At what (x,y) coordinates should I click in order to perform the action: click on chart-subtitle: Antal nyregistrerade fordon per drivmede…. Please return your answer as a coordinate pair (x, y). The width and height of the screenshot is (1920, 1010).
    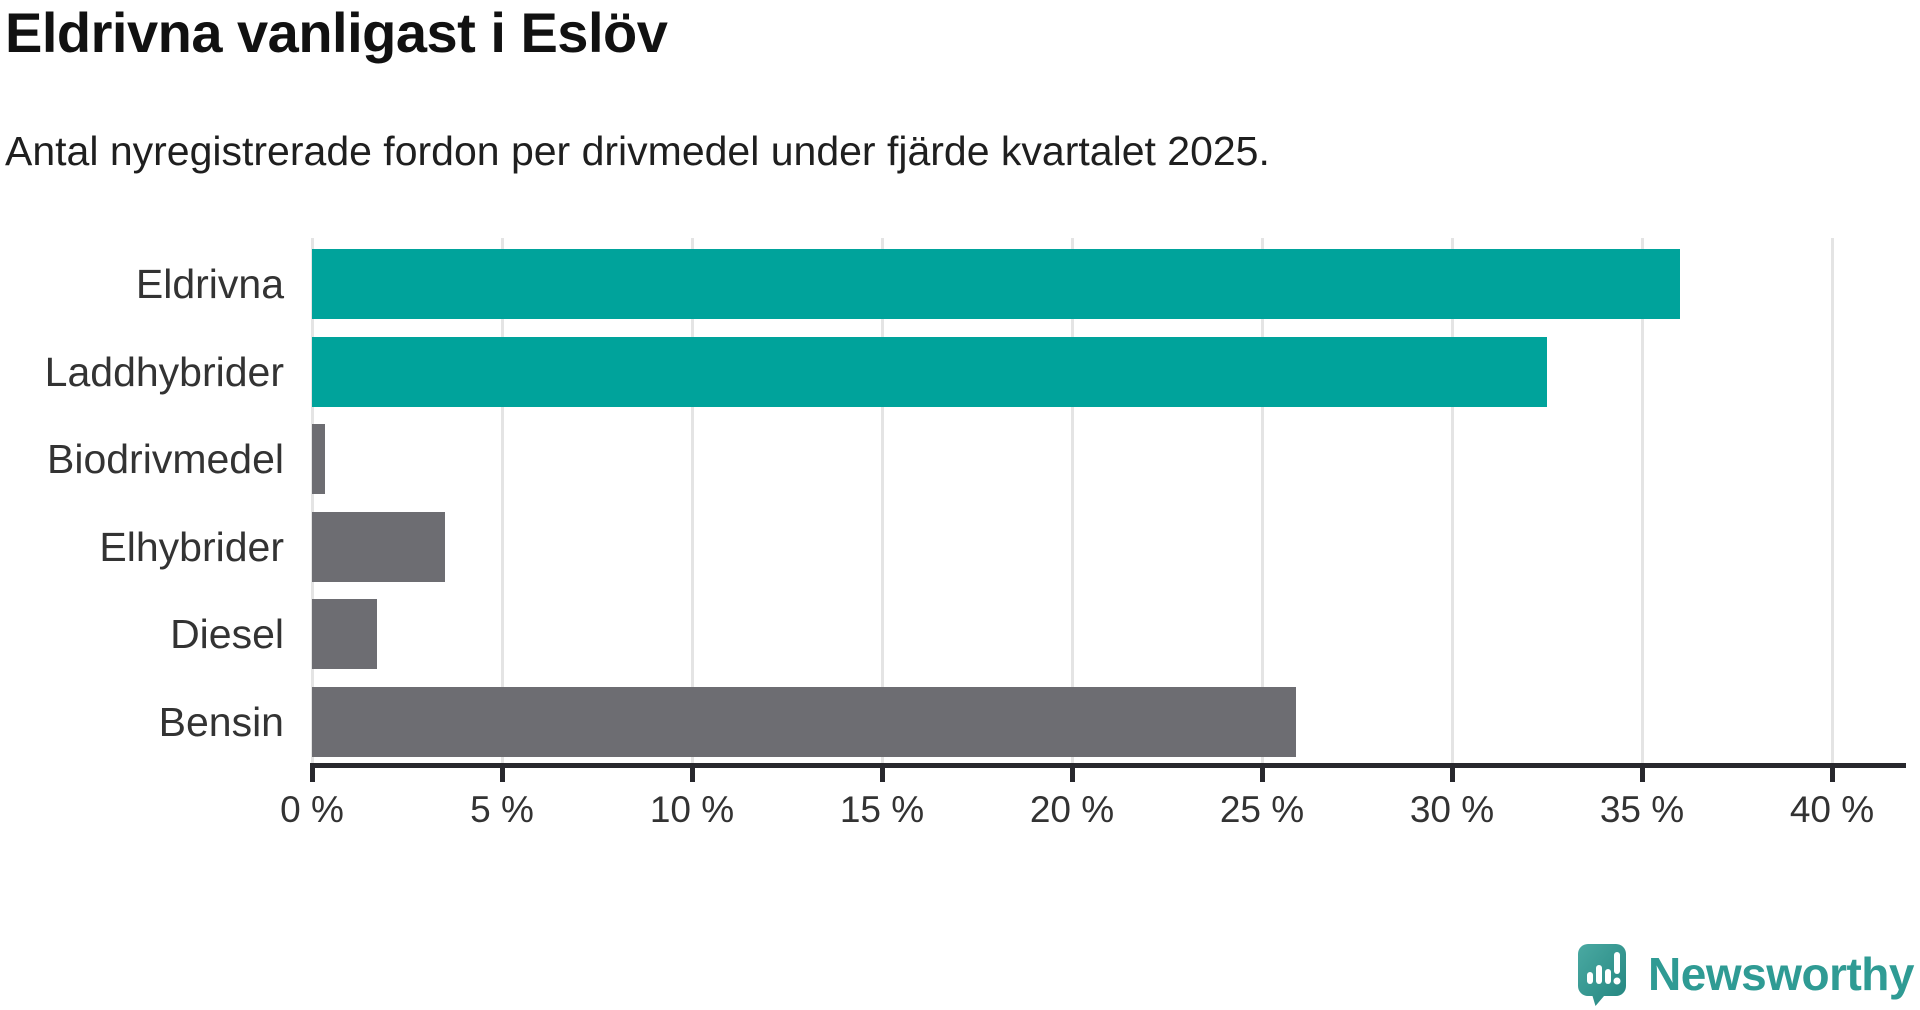
    Looking at the image, I should click on (637, 151).